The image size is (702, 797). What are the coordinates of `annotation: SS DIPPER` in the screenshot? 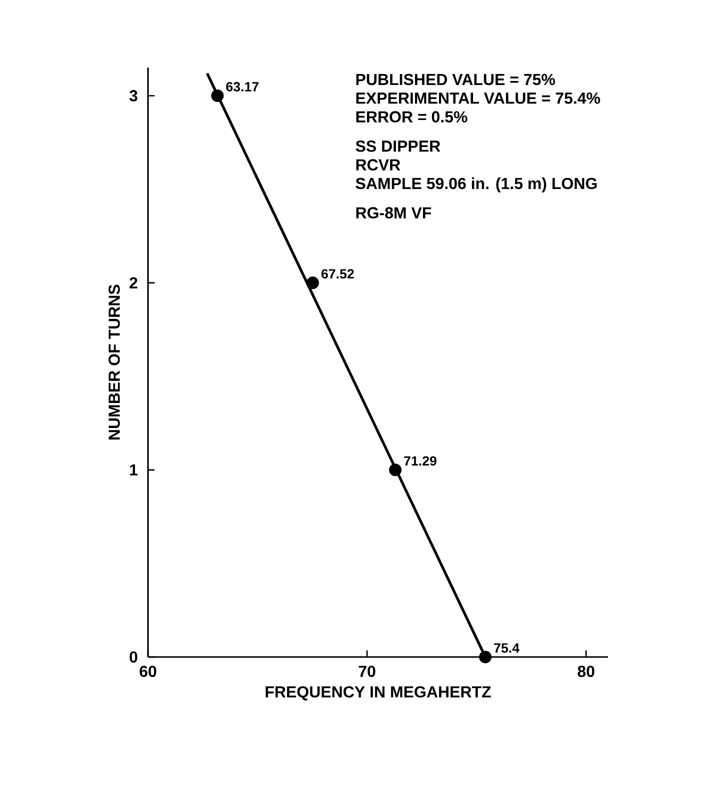 It's located at (398, 146).